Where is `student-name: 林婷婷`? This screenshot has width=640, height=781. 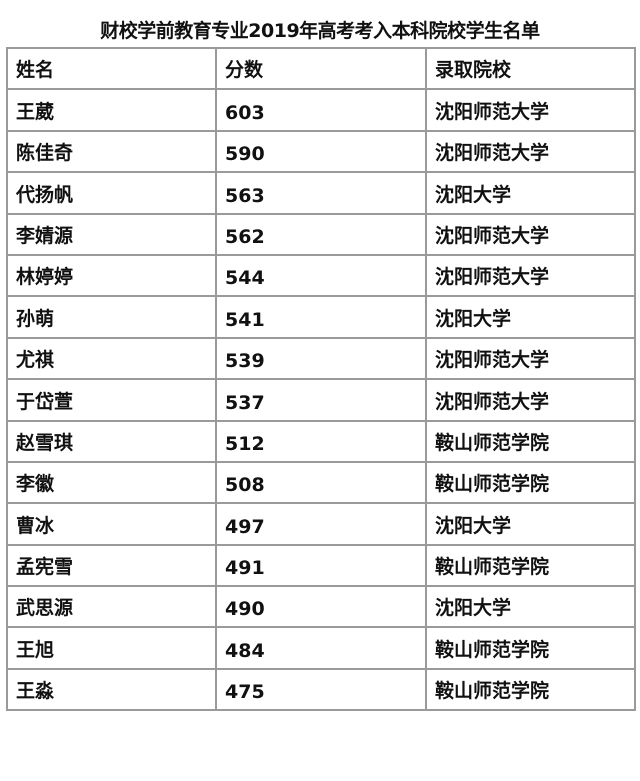
student-name: 林婷婷 is located at coordinates (111, 275).